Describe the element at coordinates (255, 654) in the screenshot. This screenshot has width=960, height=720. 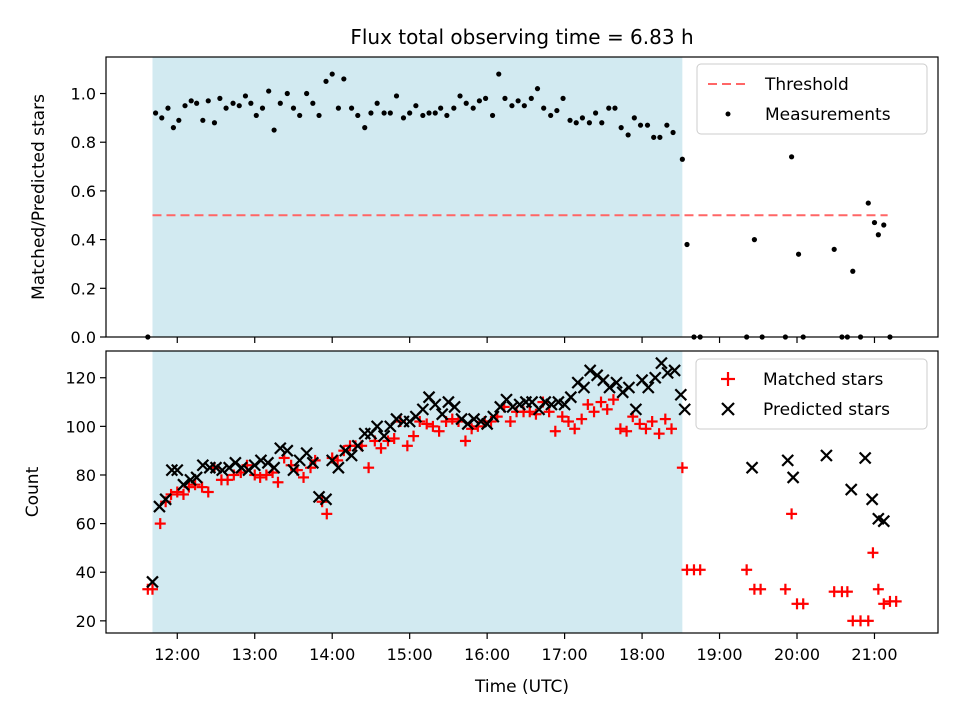
I see `x-tick-label: 13:00` at that location.